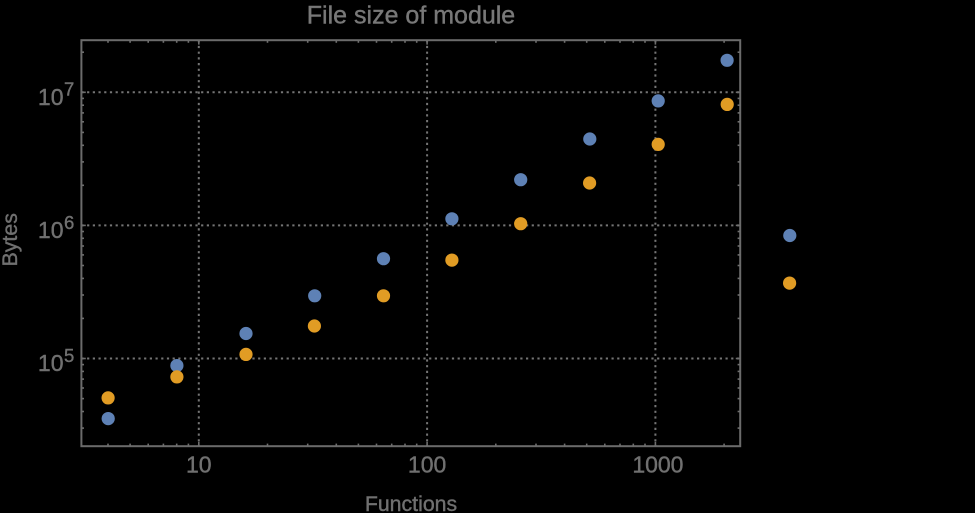 The width and height of the screenshot is (975, 513). I want to click on svg-text: 6, so click(69, 222).